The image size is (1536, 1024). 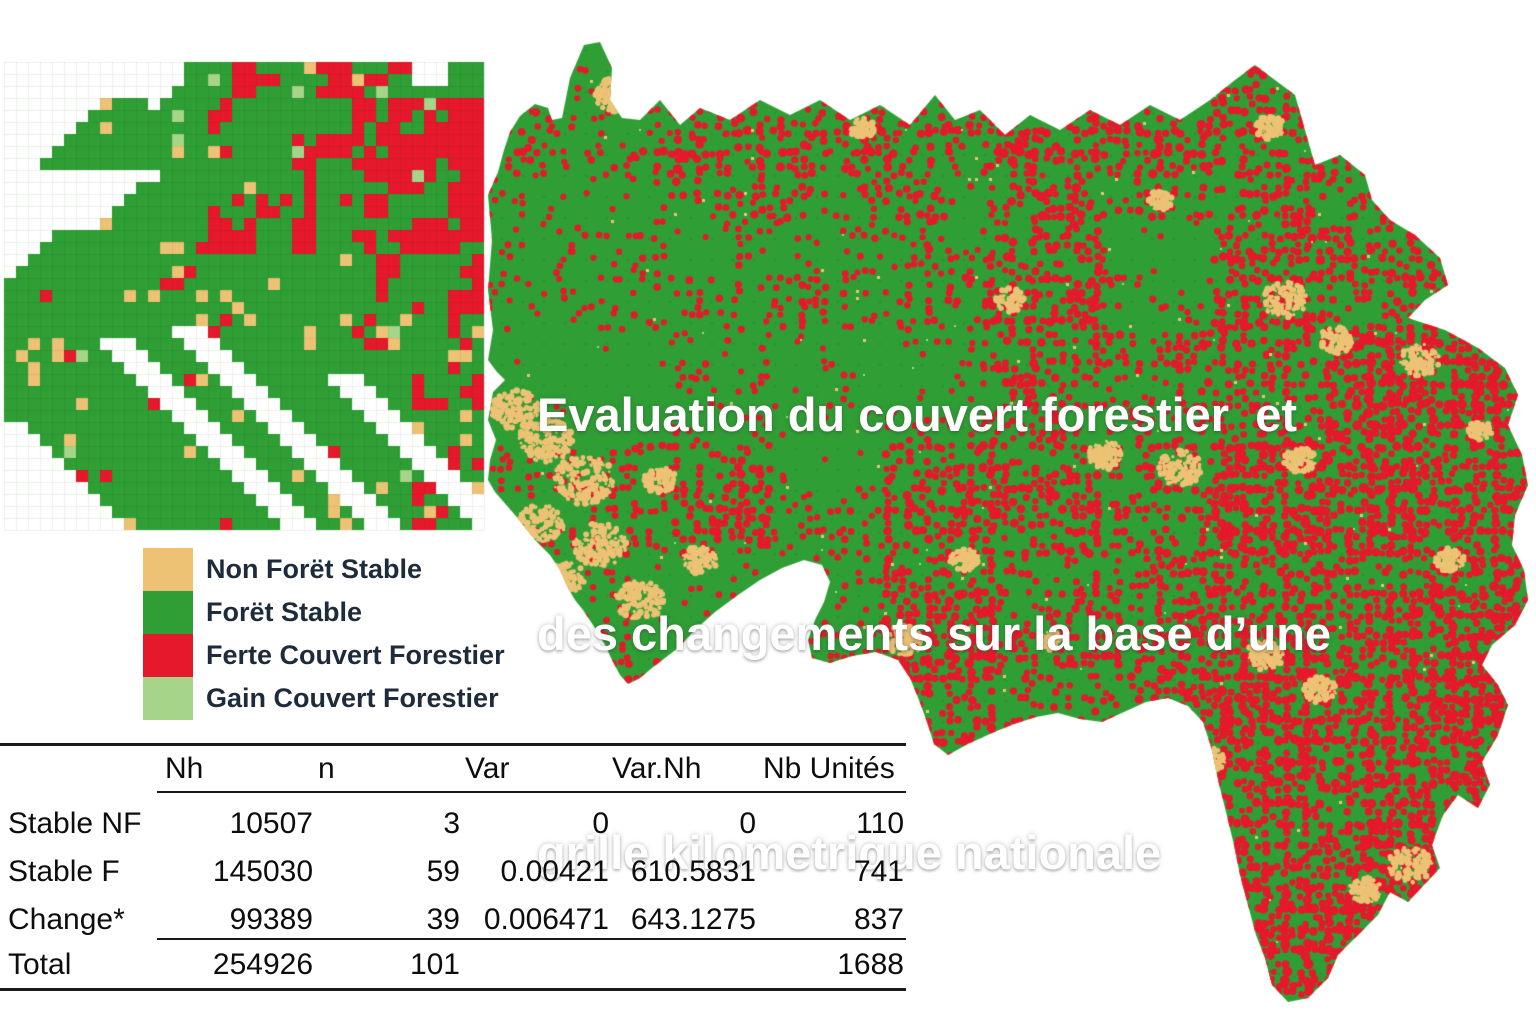 What do you see at coordinates (443, 871) in the screenshot?
I see `cell-n: 59` at bounding box center [443, 871].